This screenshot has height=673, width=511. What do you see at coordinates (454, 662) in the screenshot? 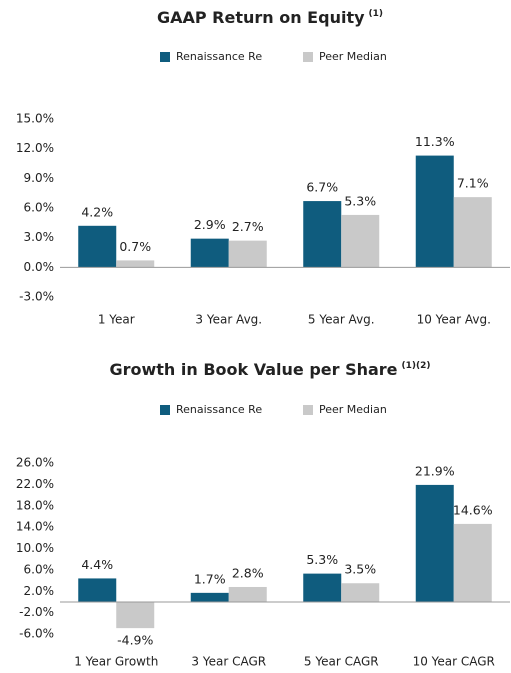
I see `x-tick-label: 10 Year CAGR` at bounding box center [454, 662].